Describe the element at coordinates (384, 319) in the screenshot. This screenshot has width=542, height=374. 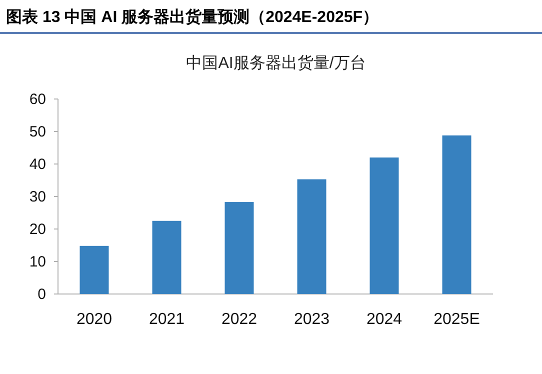
I see `x-tick-label: 2024` at that location.